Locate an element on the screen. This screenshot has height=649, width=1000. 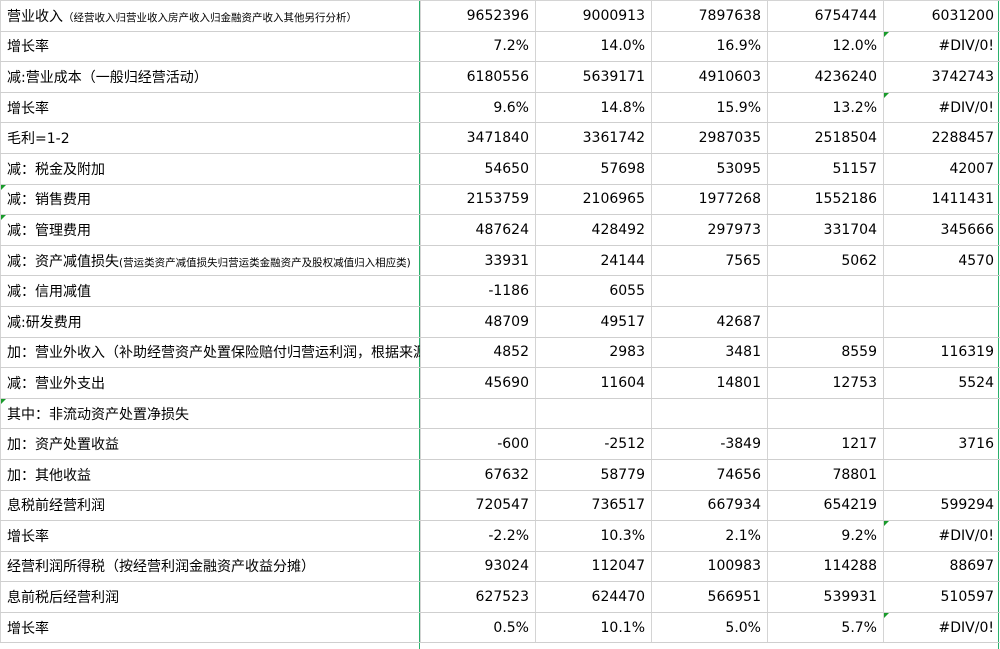
value-cell: 539931 is located at coordinates (825, 597).